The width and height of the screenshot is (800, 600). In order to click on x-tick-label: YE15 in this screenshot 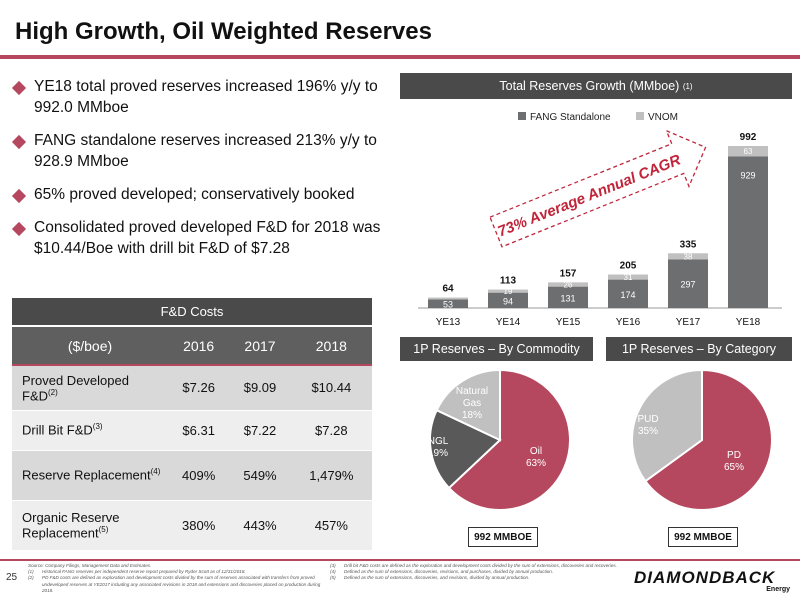, I will do `click(568, 322)`.